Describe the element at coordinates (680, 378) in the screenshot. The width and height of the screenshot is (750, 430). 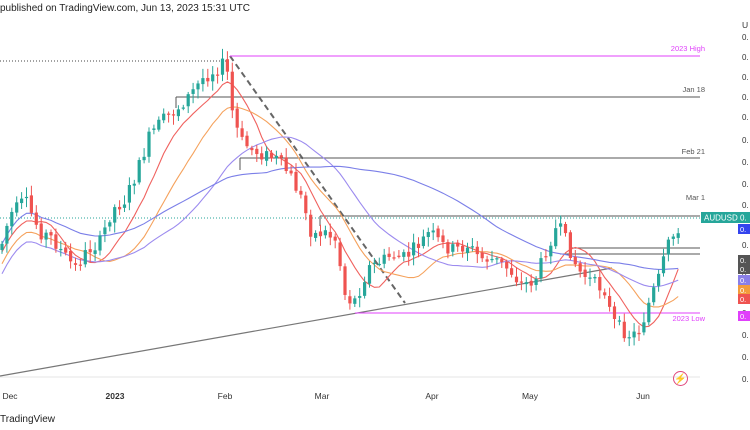
I see `lightning-icon: ⚡` at that location.